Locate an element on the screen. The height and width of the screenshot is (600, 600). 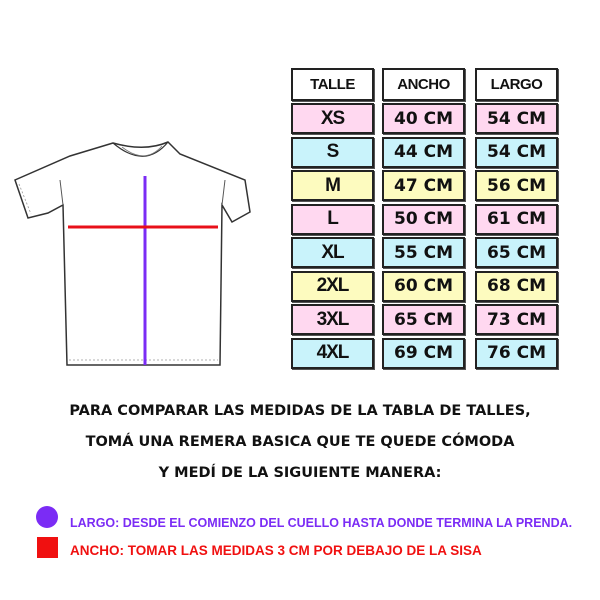
header-talle: TALLE is located at coordinates (332, 84).